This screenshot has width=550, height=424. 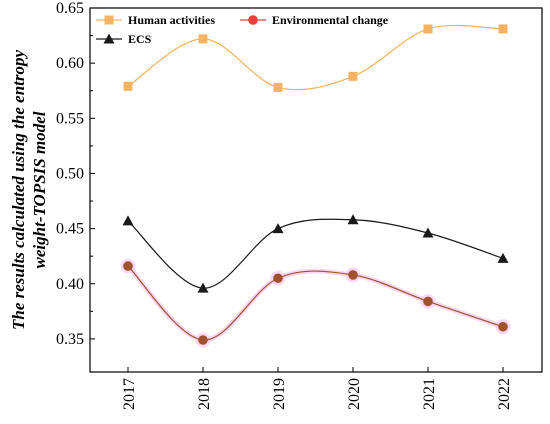 What do you see at coordinates (504, 394) in the screenshot?
I see `x-tick-label: 2022` at bounding box center [504, 394].